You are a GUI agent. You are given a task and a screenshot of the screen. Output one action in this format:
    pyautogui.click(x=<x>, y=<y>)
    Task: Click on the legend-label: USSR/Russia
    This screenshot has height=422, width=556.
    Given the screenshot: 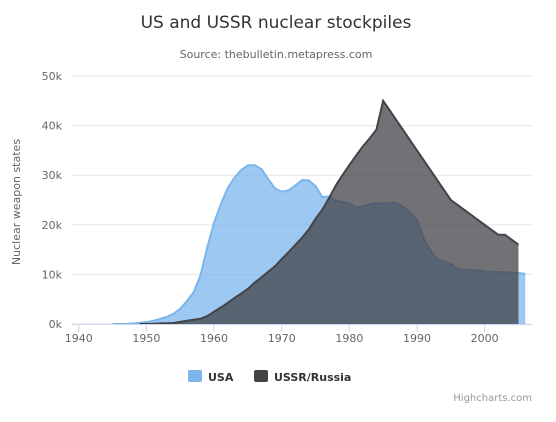 What is the action you would take?
    pyautogui.click(x=312, y=377)
    